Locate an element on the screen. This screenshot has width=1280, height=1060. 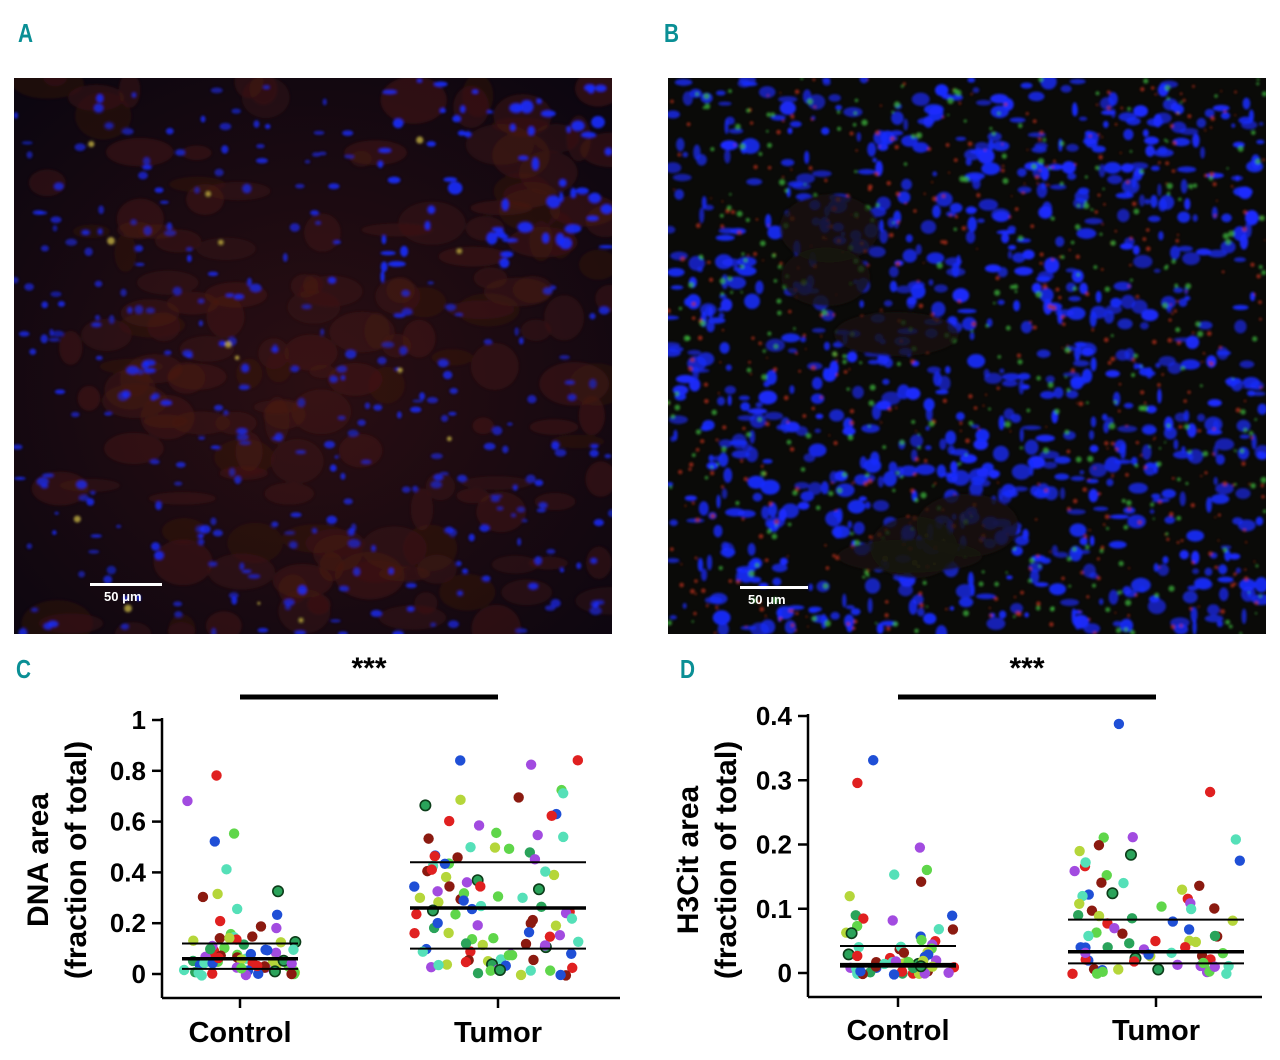
panel-letter-a: A is located at coordinates (26, 33).